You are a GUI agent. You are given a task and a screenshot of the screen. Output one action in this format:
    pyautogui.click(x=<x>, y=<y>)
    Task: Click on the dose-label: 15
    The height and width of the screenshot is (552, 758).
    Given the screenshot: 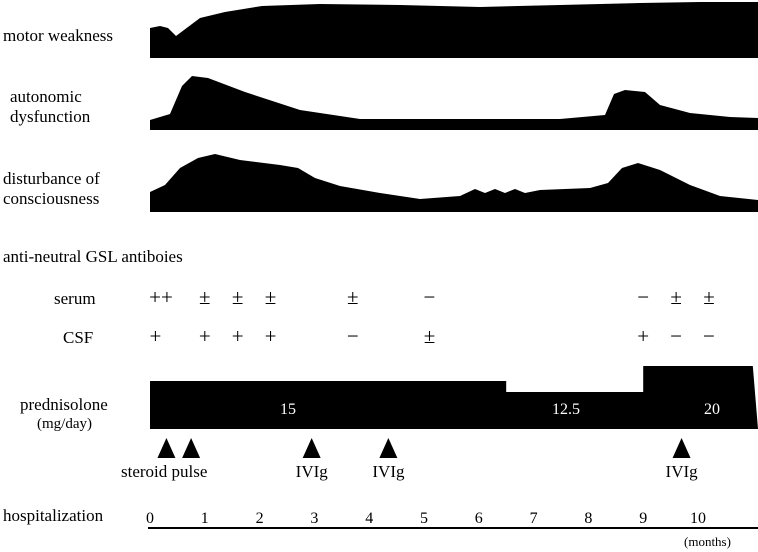 What is the action you would take?
    pyautogui.click(x=288, y=409)
    